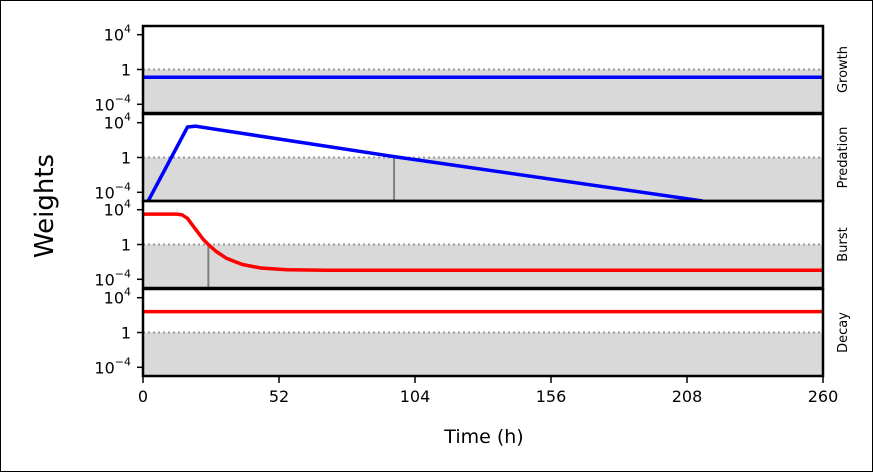 This screenshot has width=873, height=475. I want to click on panel-label-predation: Predation, so click(843, 158).